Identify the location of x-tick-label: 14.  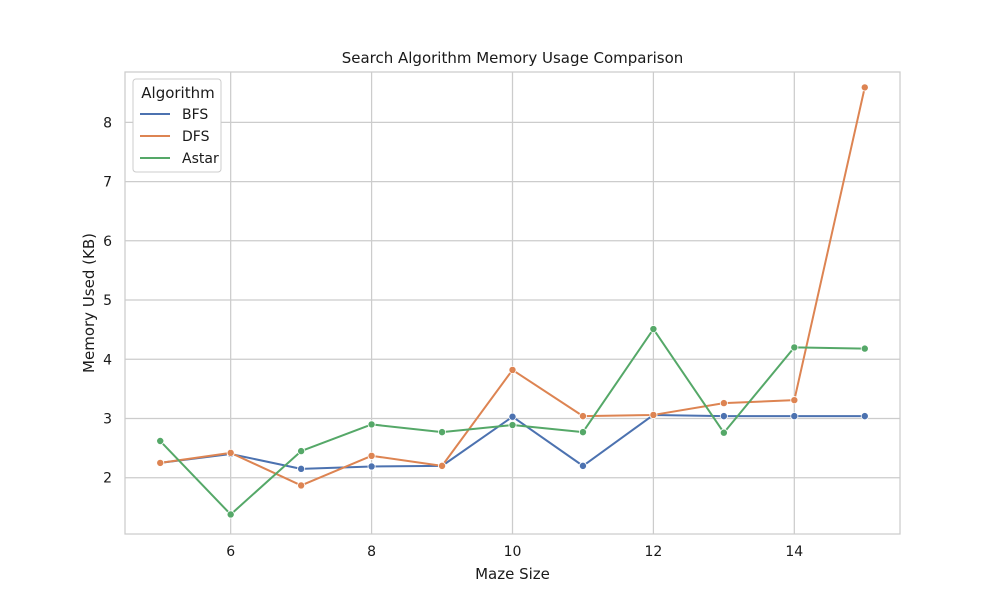
(794, 552).